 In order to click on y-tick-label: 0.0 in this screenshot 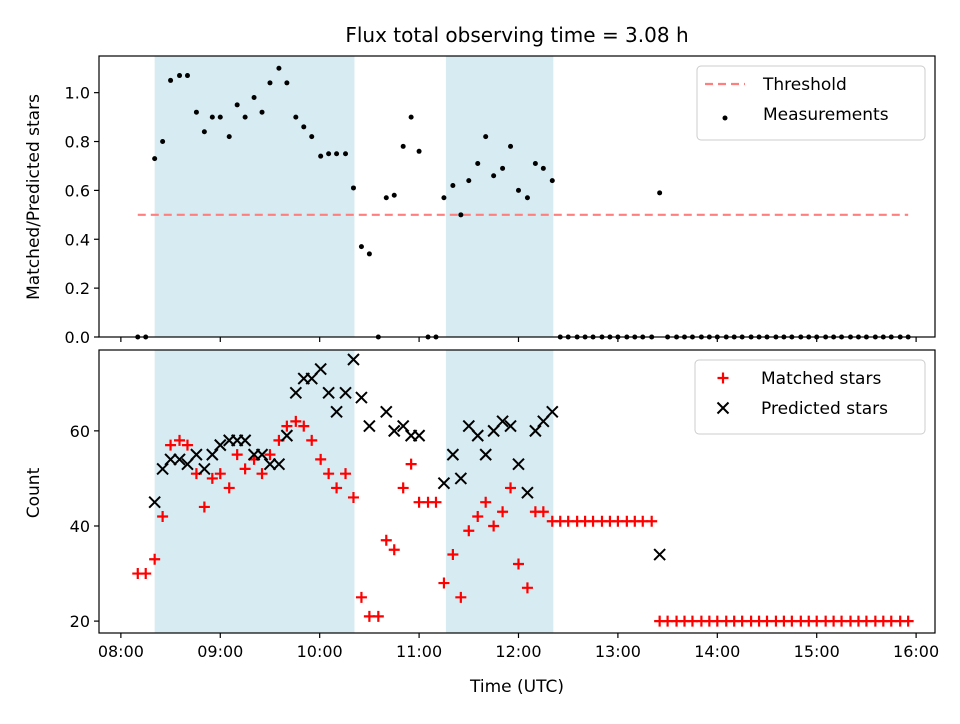, I will do `click(77, 337)`.